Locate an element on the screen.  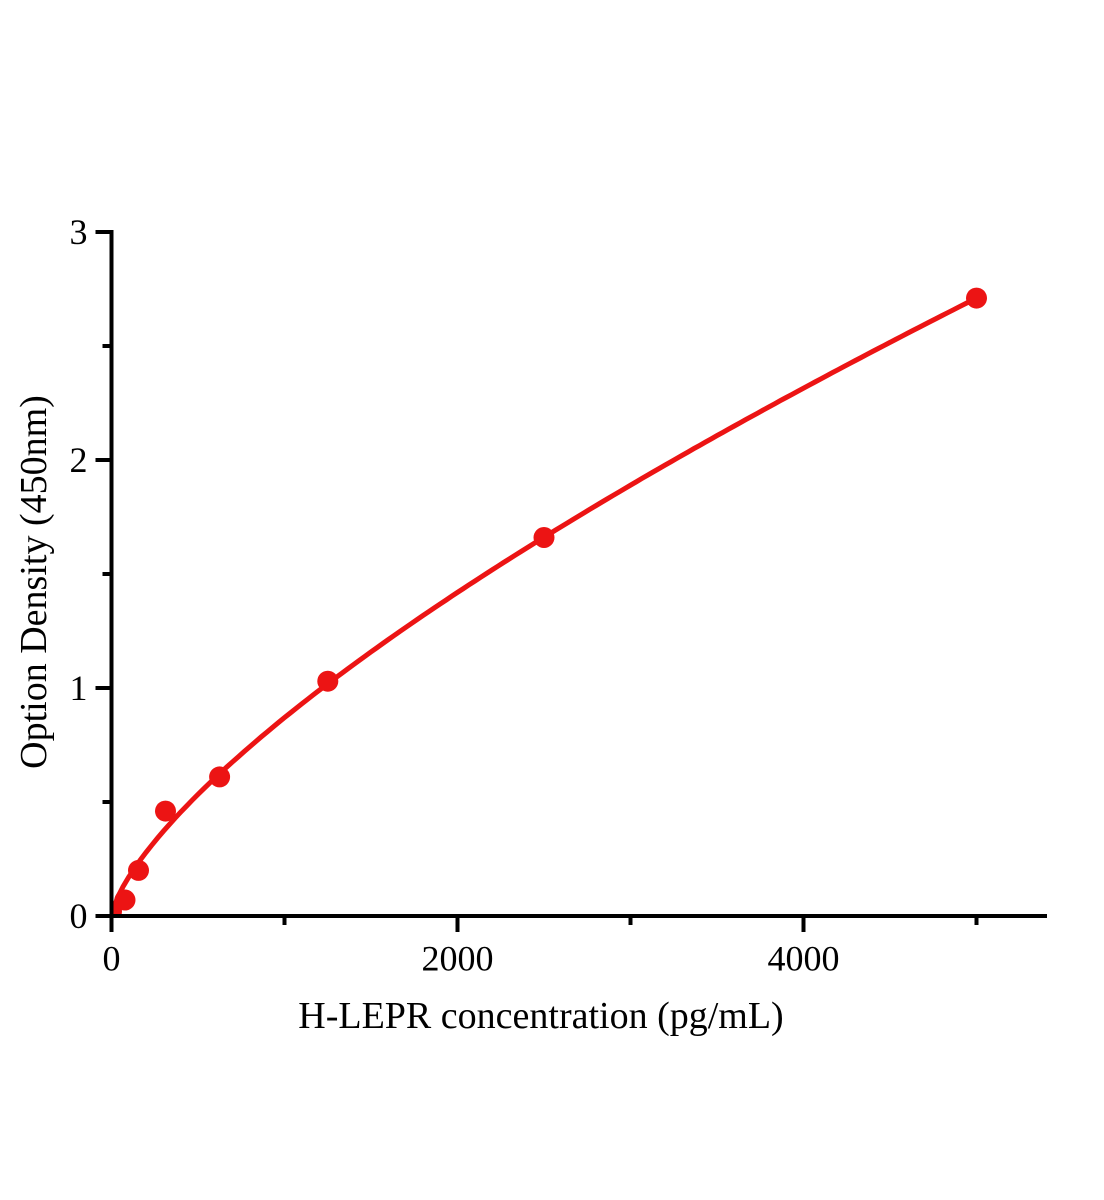
y-axis-title: Option Density (450nm) is located at coordinates (34, 582).